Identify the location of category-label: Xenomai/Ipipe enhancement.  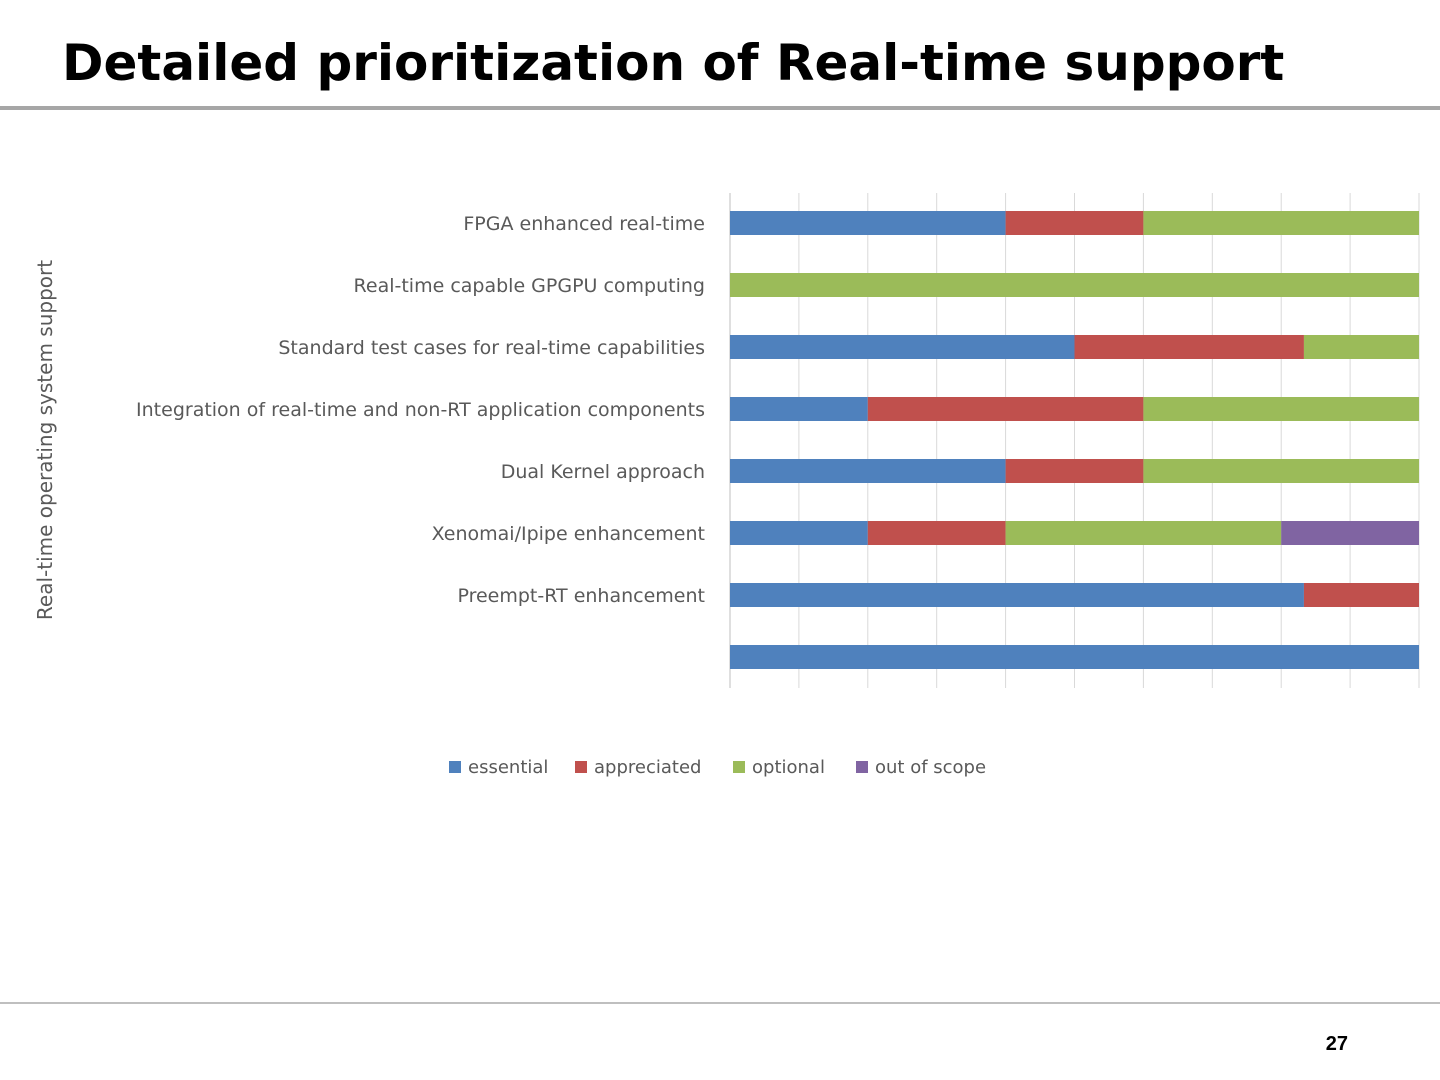
(568, 534).